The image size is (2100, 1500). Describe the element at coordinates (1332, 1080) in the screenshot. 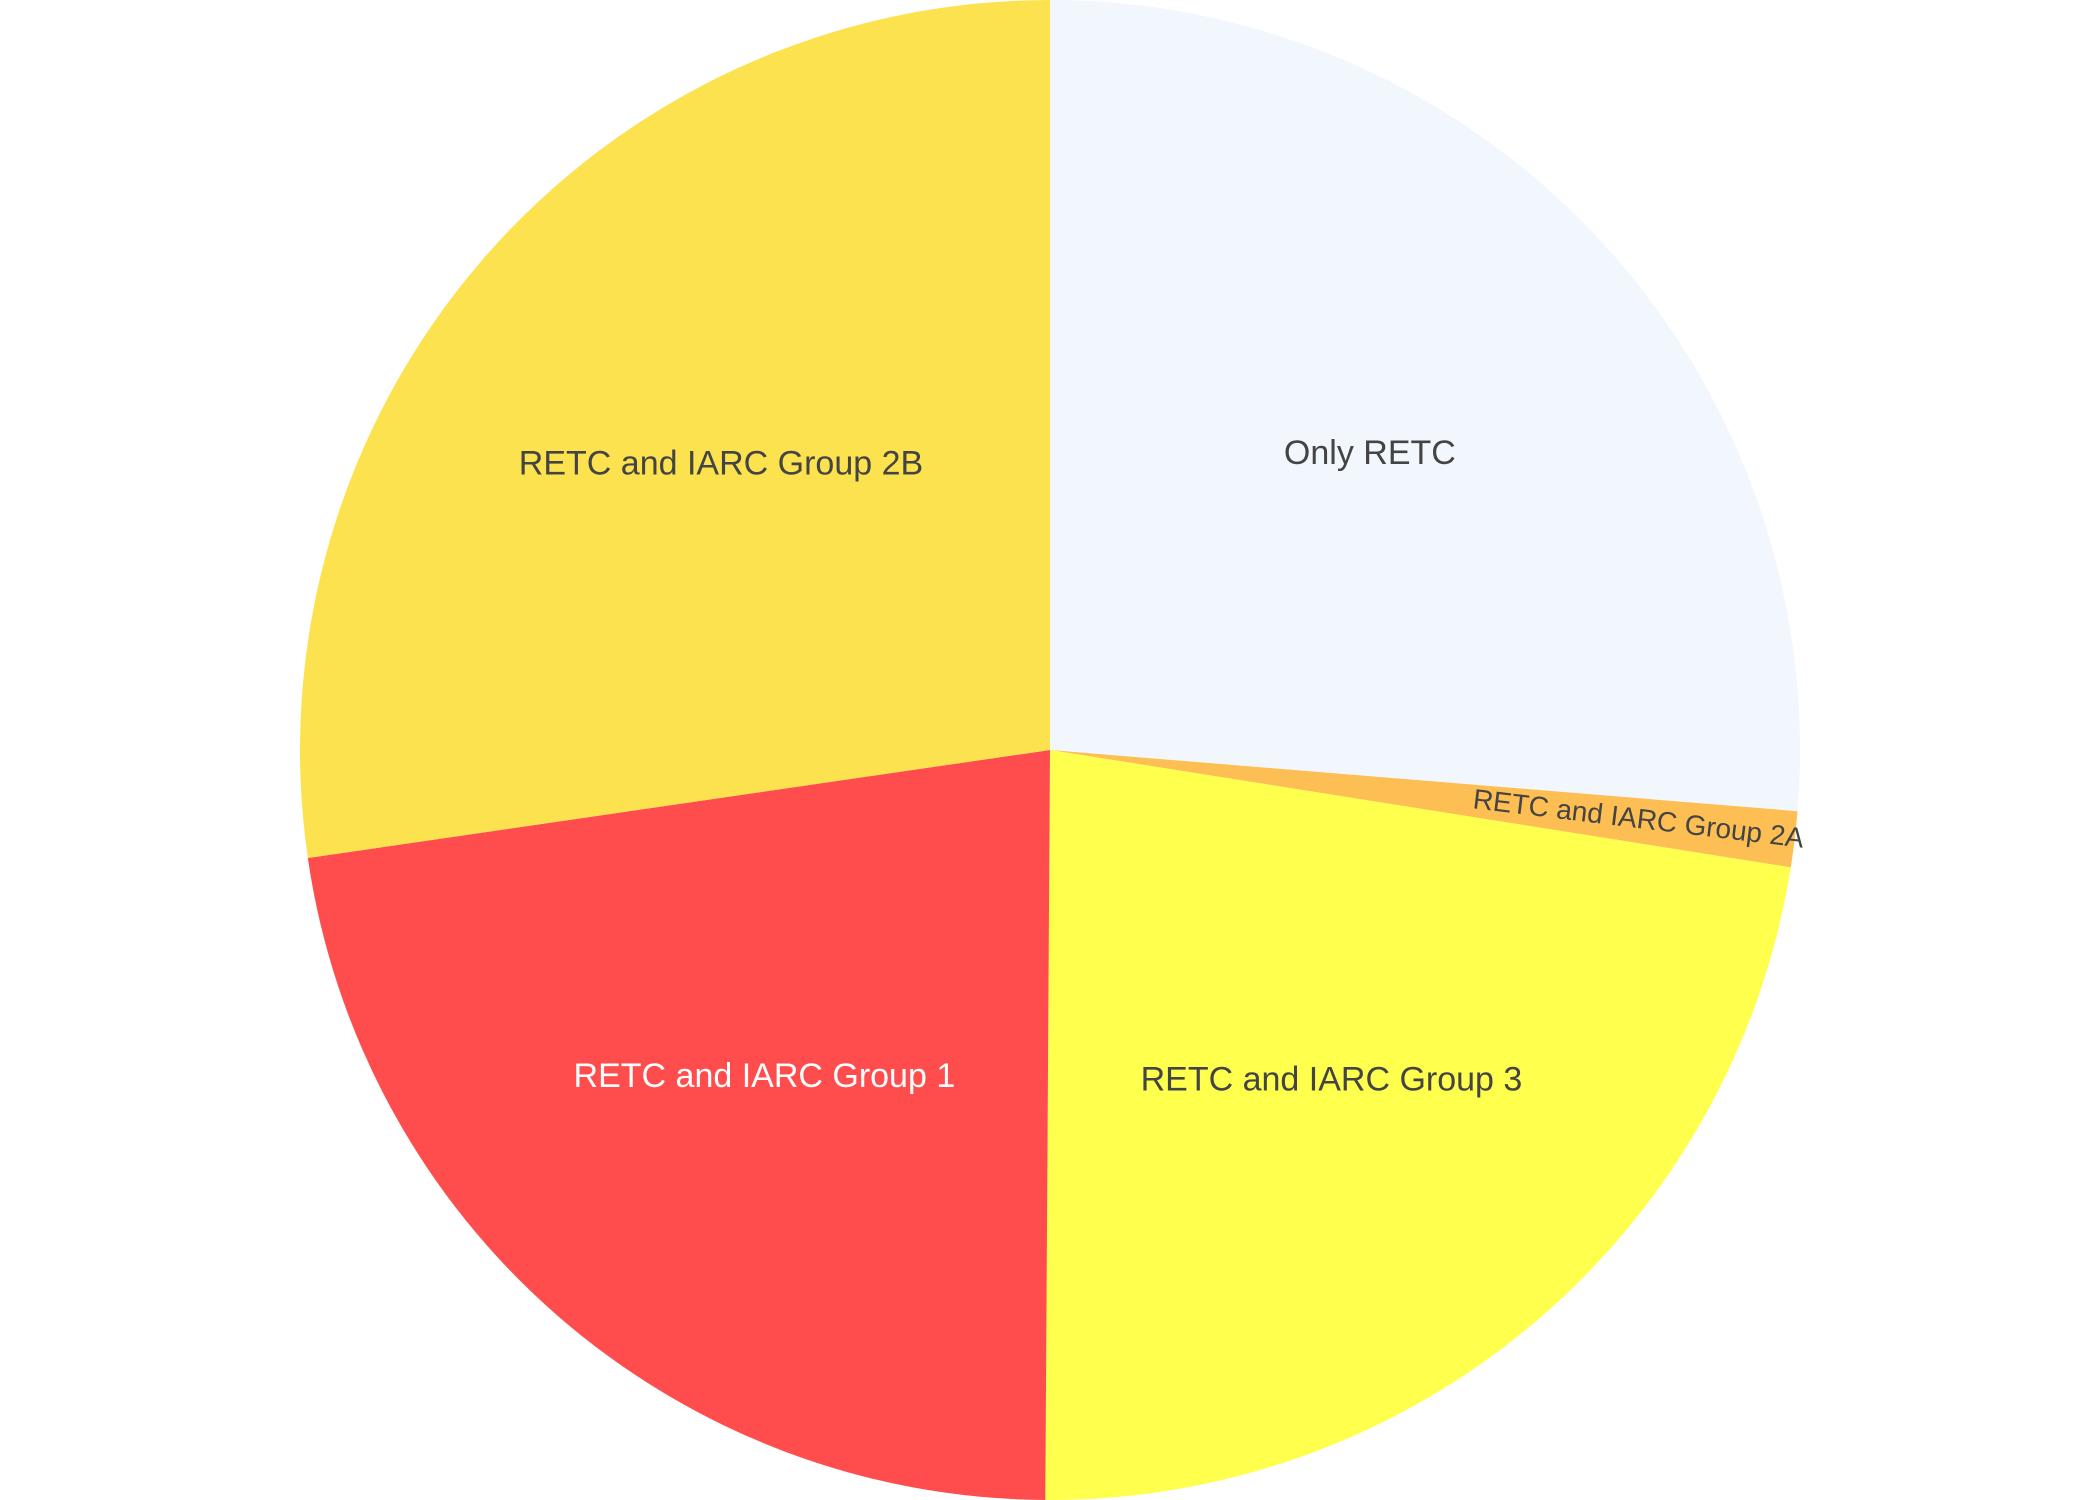

I see `pie-slice-label: RETC and IARC Group 3` at that location.